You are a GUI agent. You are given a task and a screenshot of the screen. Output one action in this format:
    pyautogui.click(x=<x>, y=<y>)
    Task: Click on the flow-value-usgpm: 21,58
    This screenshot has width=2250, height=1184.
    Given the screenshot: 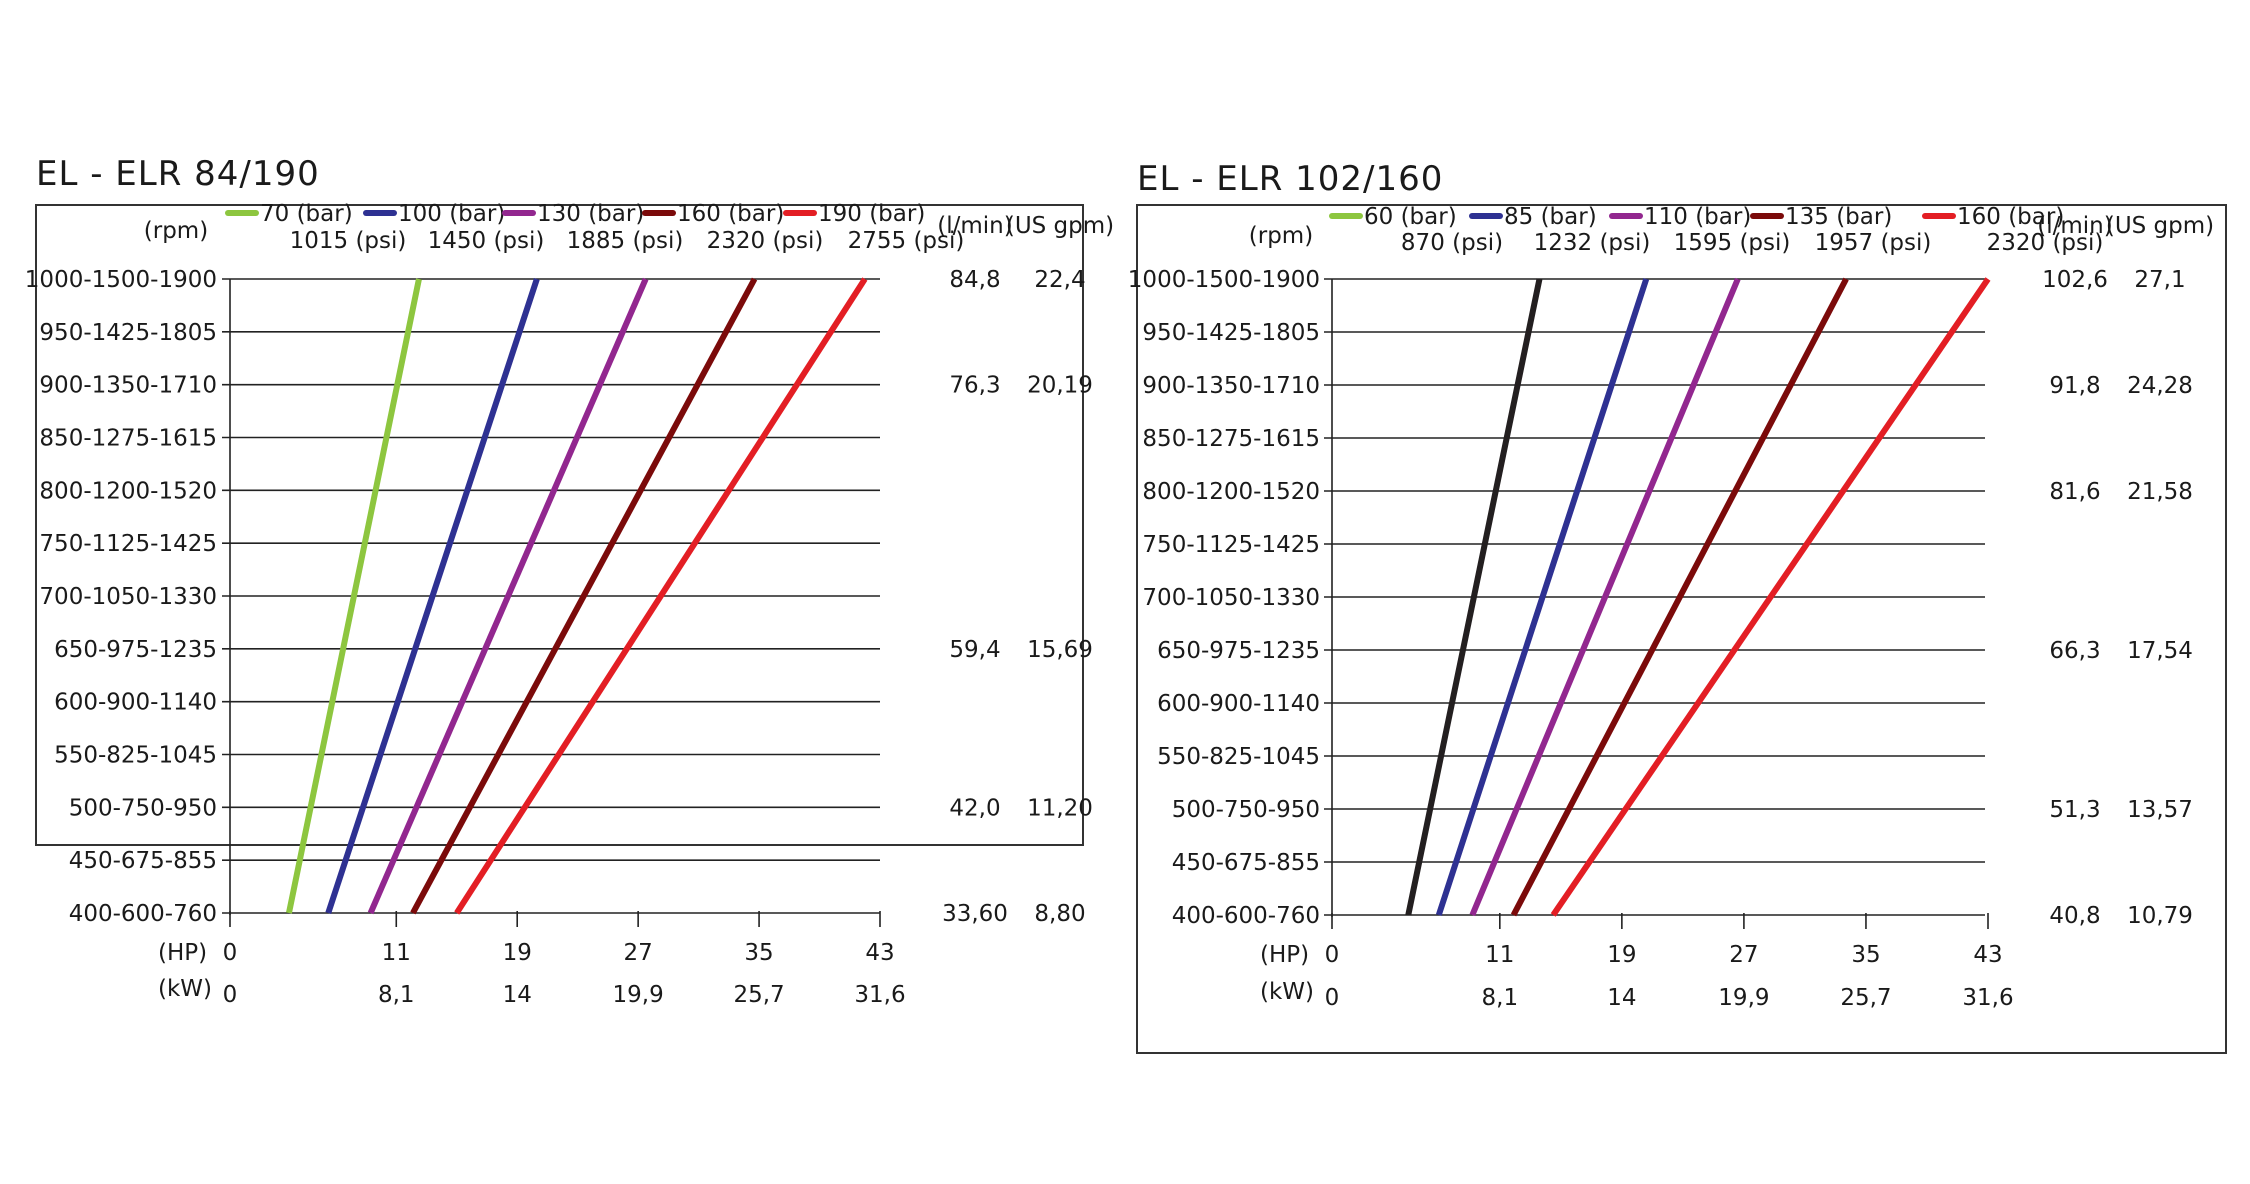 What is the action you would take?
    pyautogui.click(x=2160, y=492)
    